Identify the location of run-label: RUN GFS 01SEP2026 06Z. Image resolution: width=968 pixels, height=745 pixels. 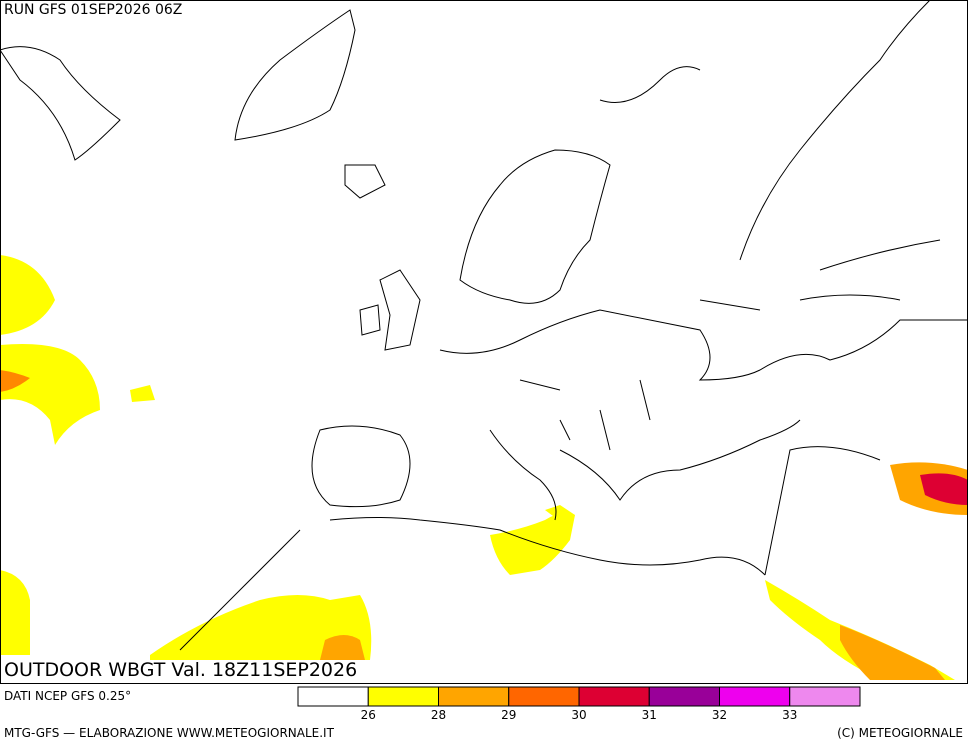
(93, 10).